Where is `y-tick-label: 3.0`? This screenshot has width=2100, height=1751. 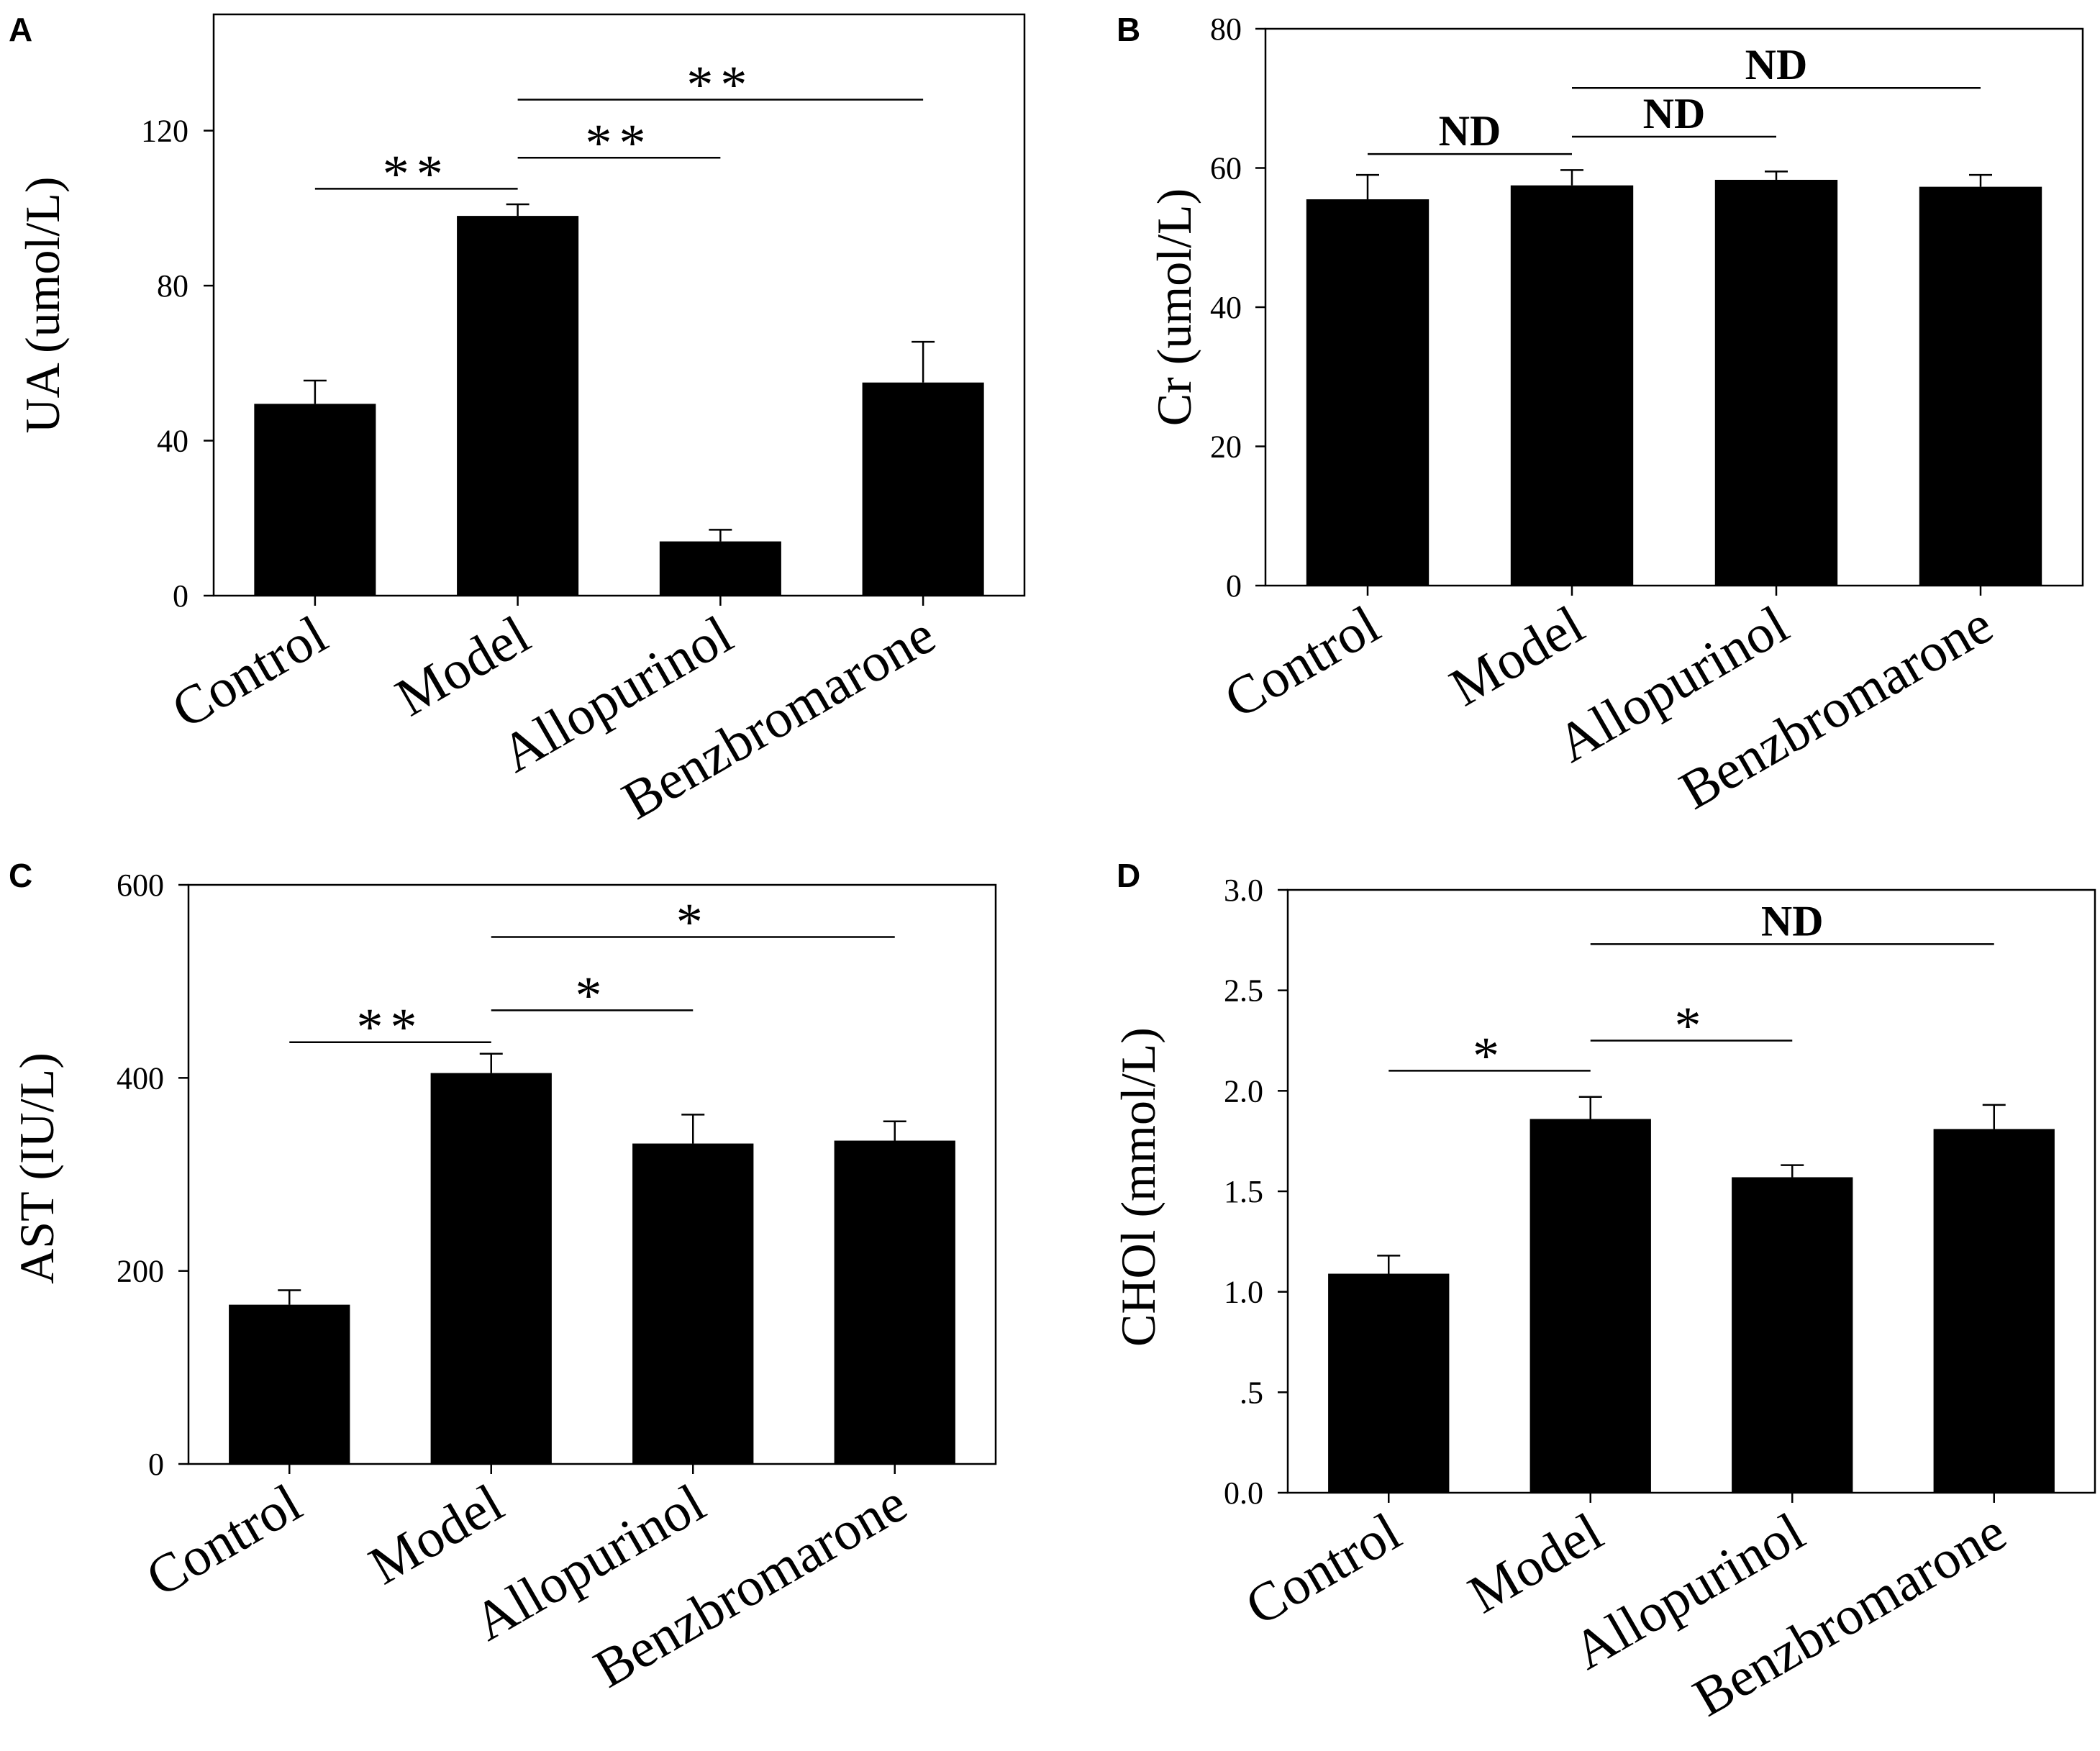 y-tick-label: 3.0 is located at coordinates (1243, 890).